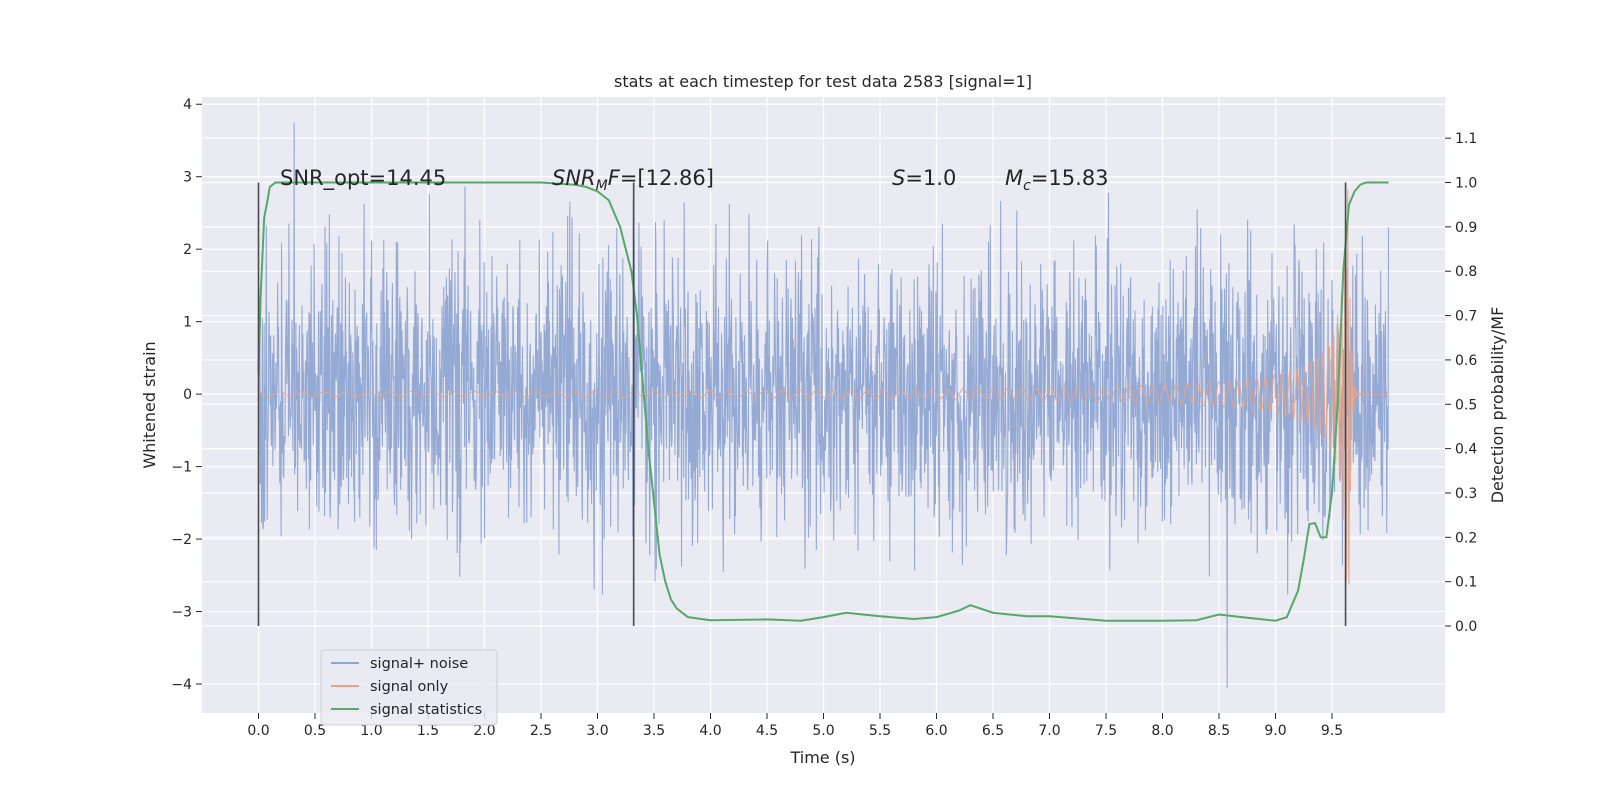  I want to click on x-tick-label: 7.5, so click(1106, 731).